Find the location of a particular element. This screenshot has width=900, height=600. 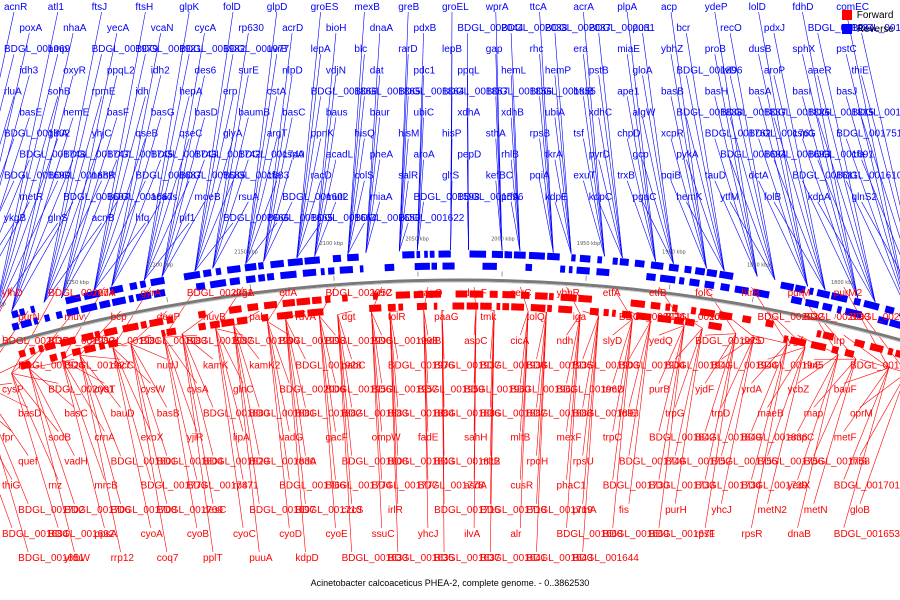

reverse-gene-label: yecA is located at coordinates (118, 28).